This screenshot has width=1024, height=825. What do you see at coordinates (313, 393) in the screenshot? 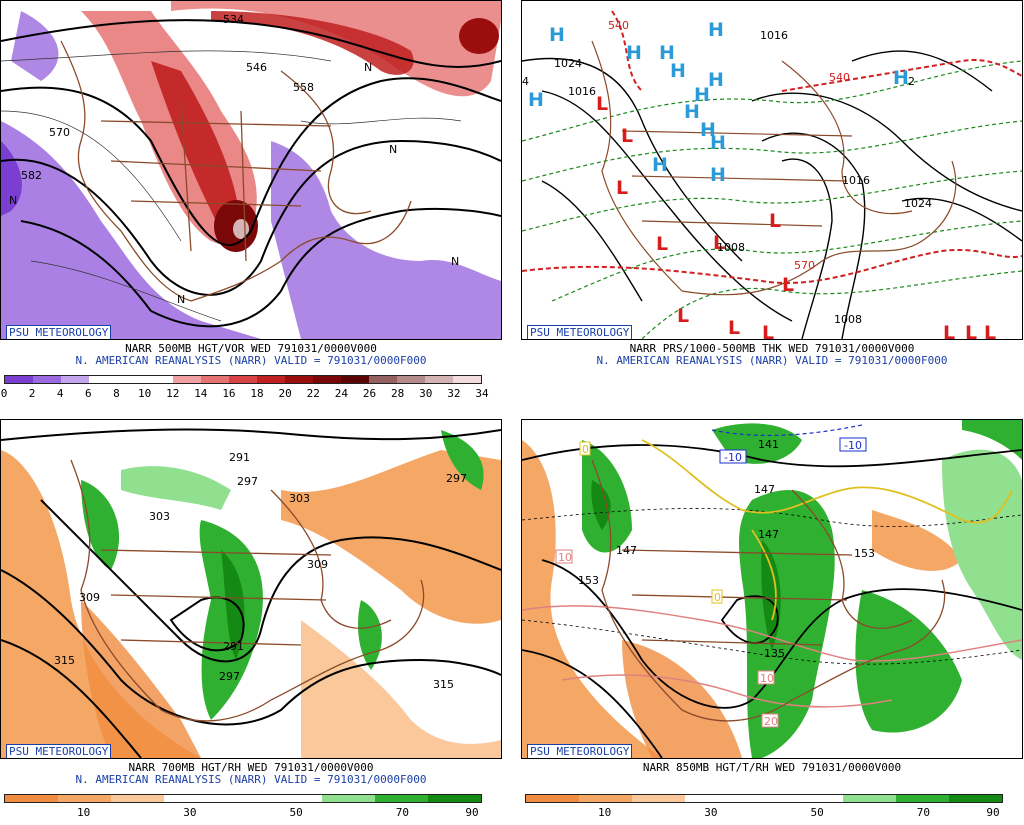
I see `colorbar-tick-label: 22` at bounding box center [313, 393].